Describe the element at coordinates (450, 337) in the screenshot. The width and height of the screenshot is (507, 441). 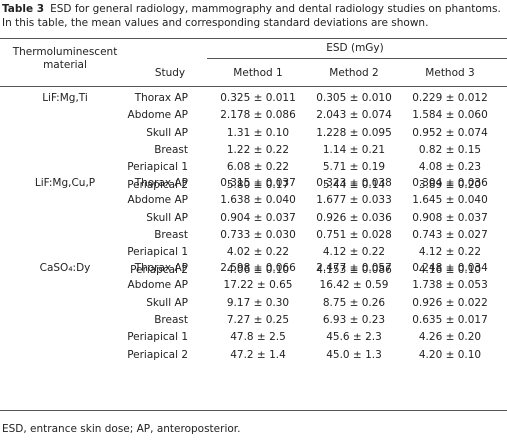
I see `value: 4.26 ± 0.20` at that location.